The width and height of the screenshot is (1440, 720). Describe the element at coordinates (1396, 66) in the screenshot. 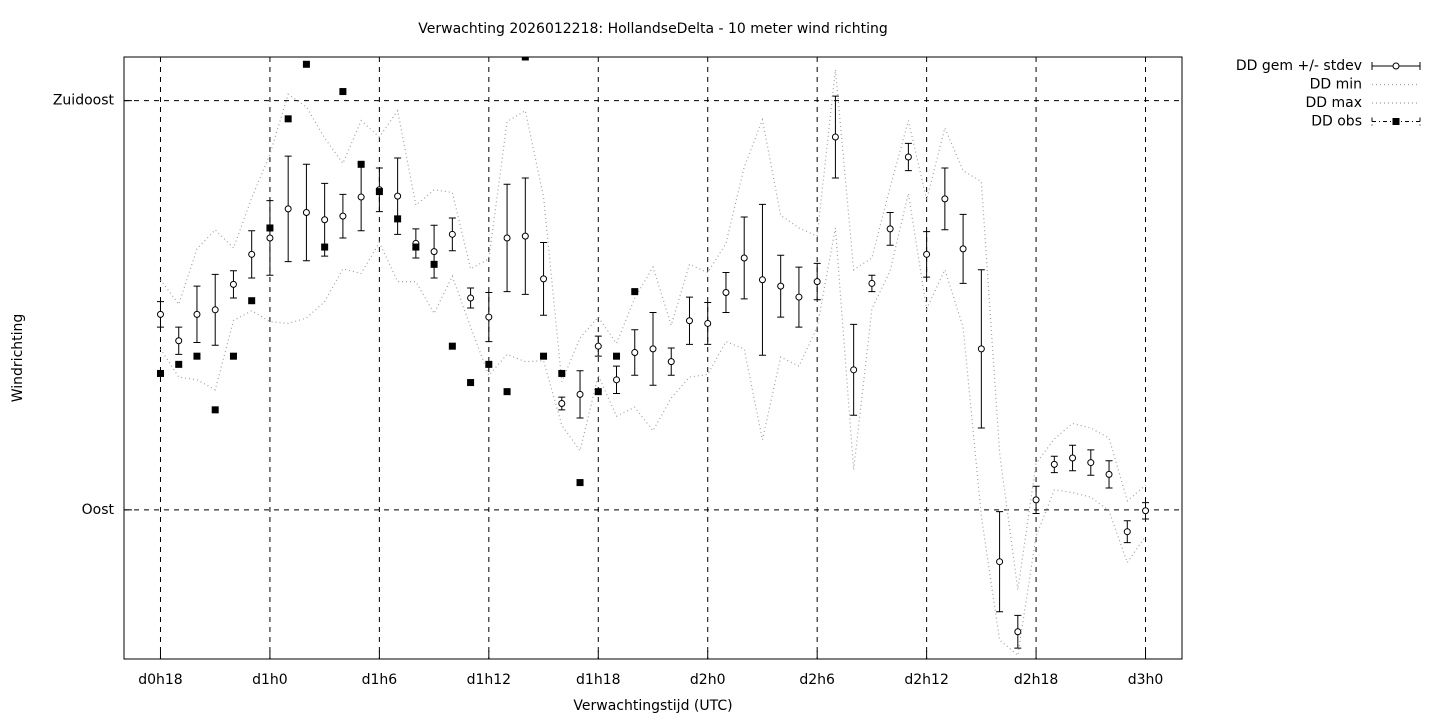

I see `legend-swatch-point` at that location.